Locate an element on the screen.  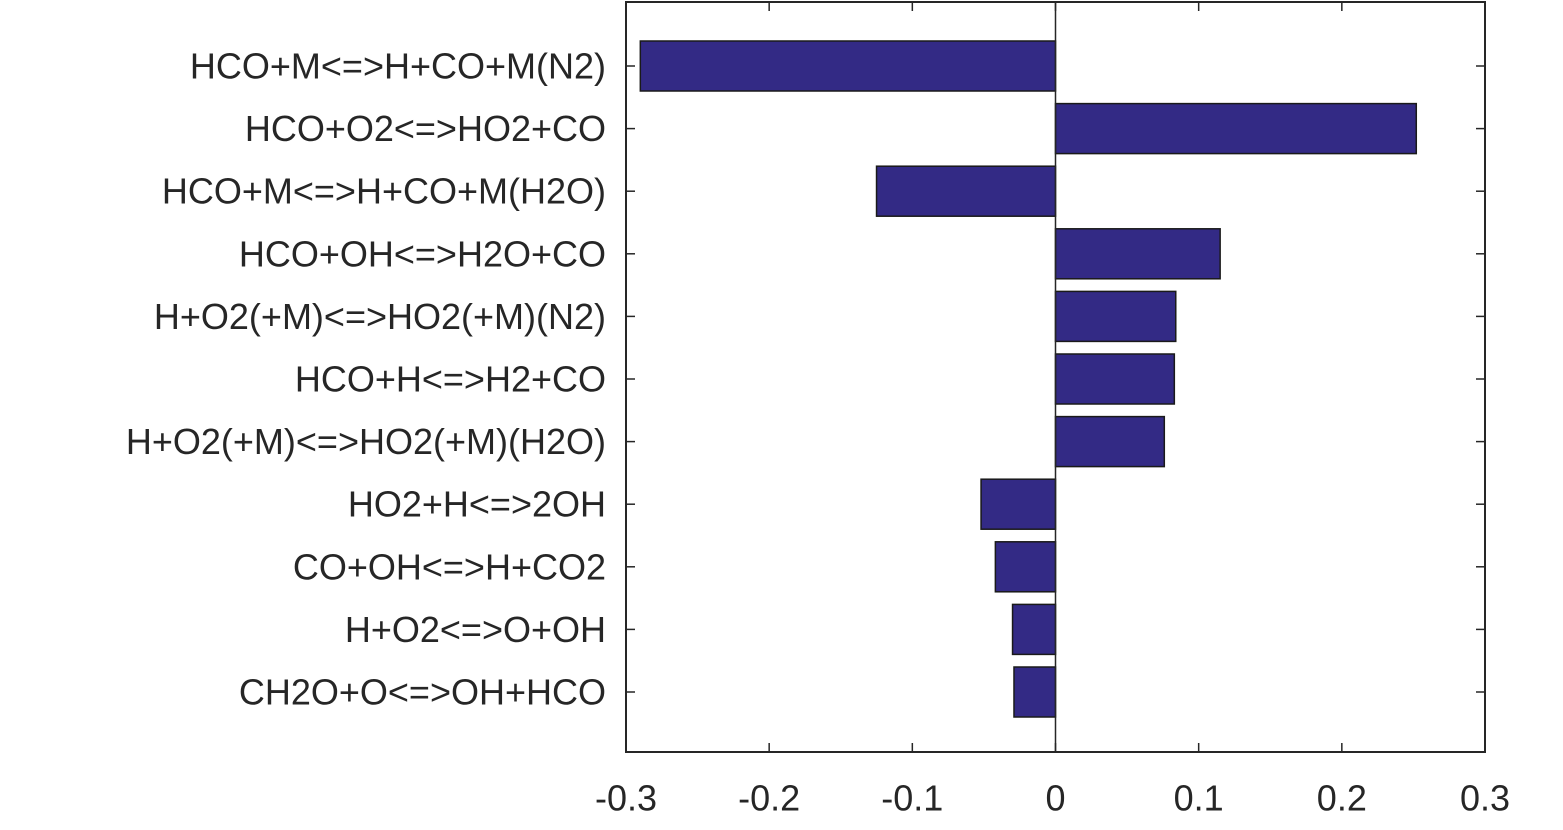
category-label: HCO+O2<=>HO2+CO is located at coordinates (425, 128).